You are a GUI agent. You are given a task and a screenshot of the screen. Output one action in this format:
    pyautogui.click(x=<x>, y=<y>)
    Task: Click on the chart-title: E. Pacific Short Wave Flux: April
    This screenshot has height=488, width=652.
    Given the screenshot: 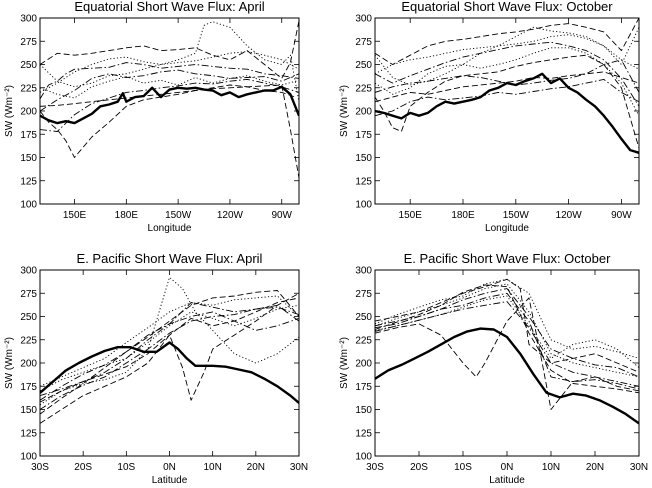 What is the action you would take?
    pyautogui.click(x=170, y=258)
    